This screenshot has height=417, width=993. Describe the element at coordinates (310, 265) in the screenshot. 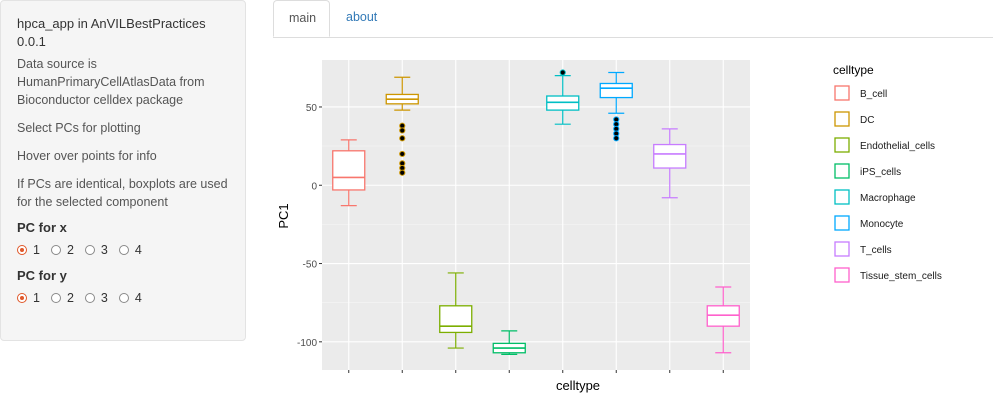

I see `y-tick-label: -50` at that location.